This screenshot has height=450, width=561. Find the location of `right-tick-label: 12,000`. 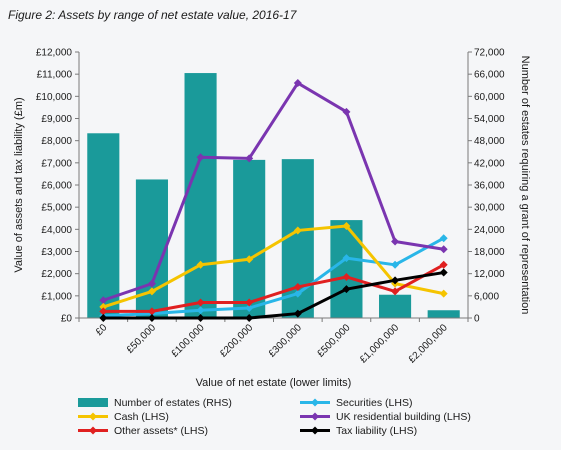

right-tick-label: 12,000 is located at coordinates (489, 274).